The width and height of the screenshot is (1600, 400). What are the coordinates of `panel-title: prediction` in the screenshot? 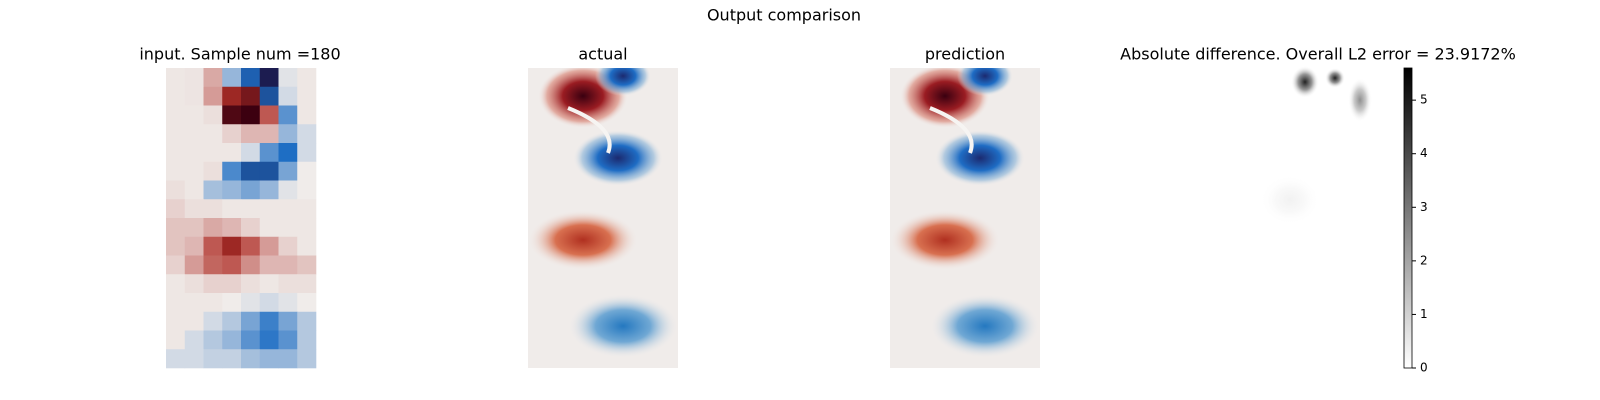 It's located at (965, 54).